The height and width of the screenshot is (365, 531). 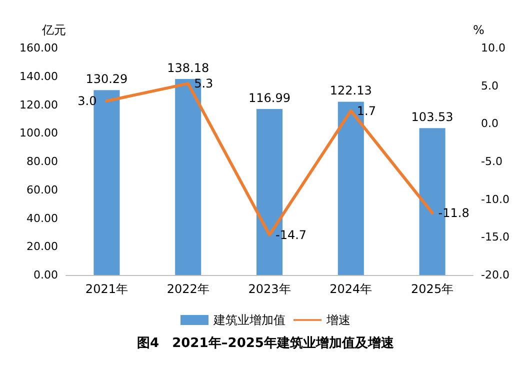 I want to click on x-tick-label: 2021年, so click(x=106, y=289).